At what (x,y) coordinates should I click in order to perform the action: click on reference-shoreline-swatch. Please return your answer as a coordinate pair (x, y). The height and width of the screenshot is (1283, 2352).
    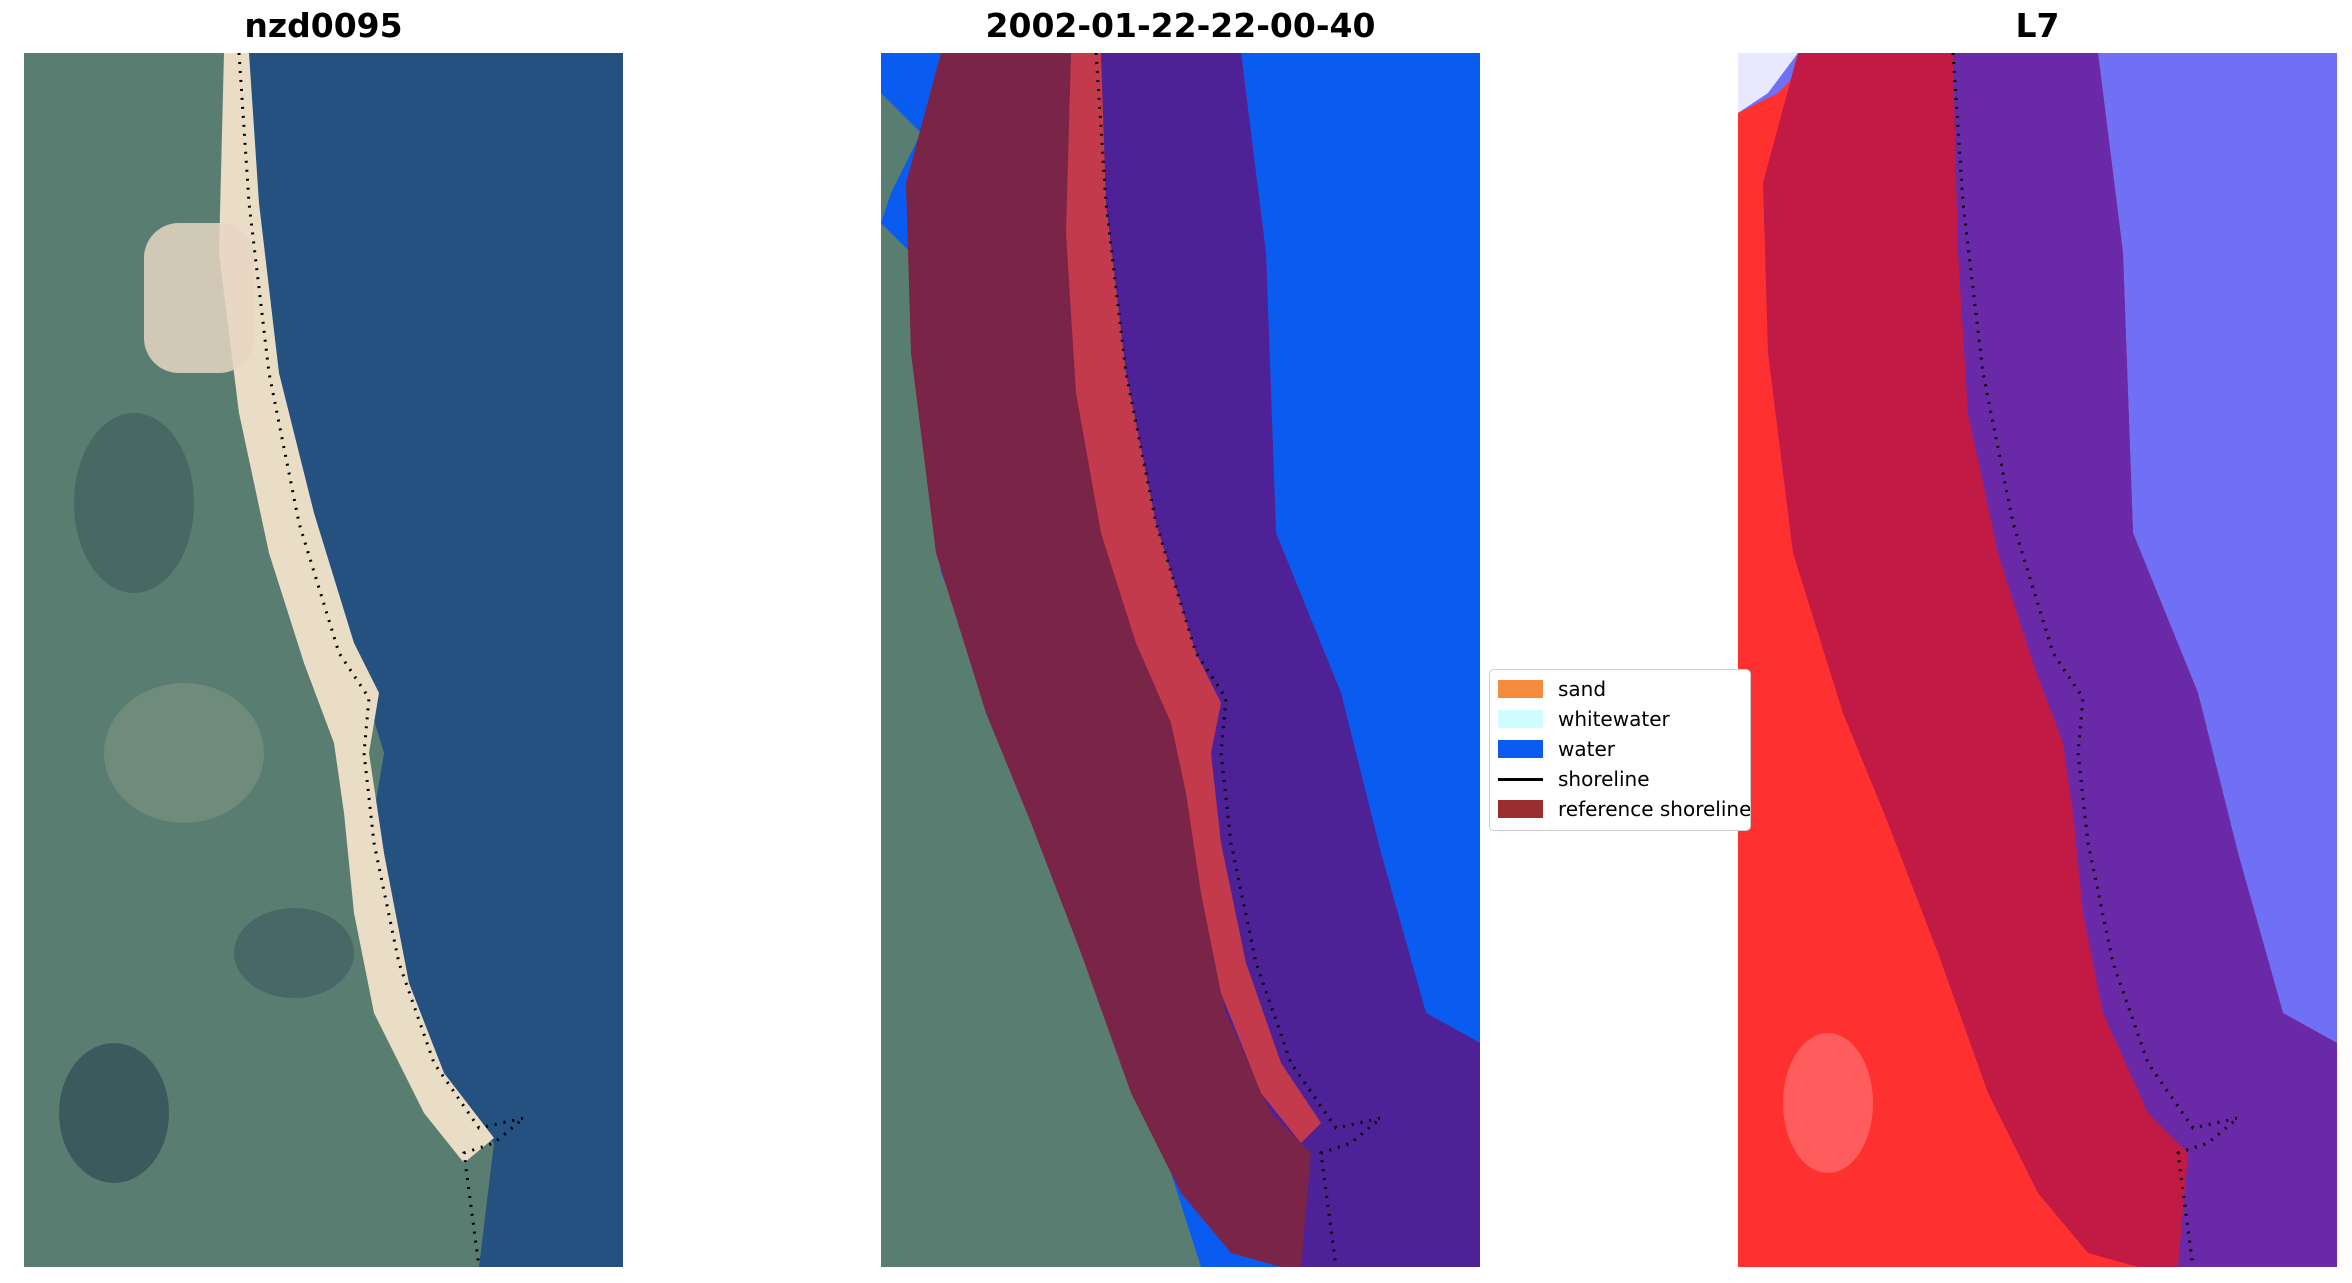
    Looking at the image, I should click on (1520, 809).